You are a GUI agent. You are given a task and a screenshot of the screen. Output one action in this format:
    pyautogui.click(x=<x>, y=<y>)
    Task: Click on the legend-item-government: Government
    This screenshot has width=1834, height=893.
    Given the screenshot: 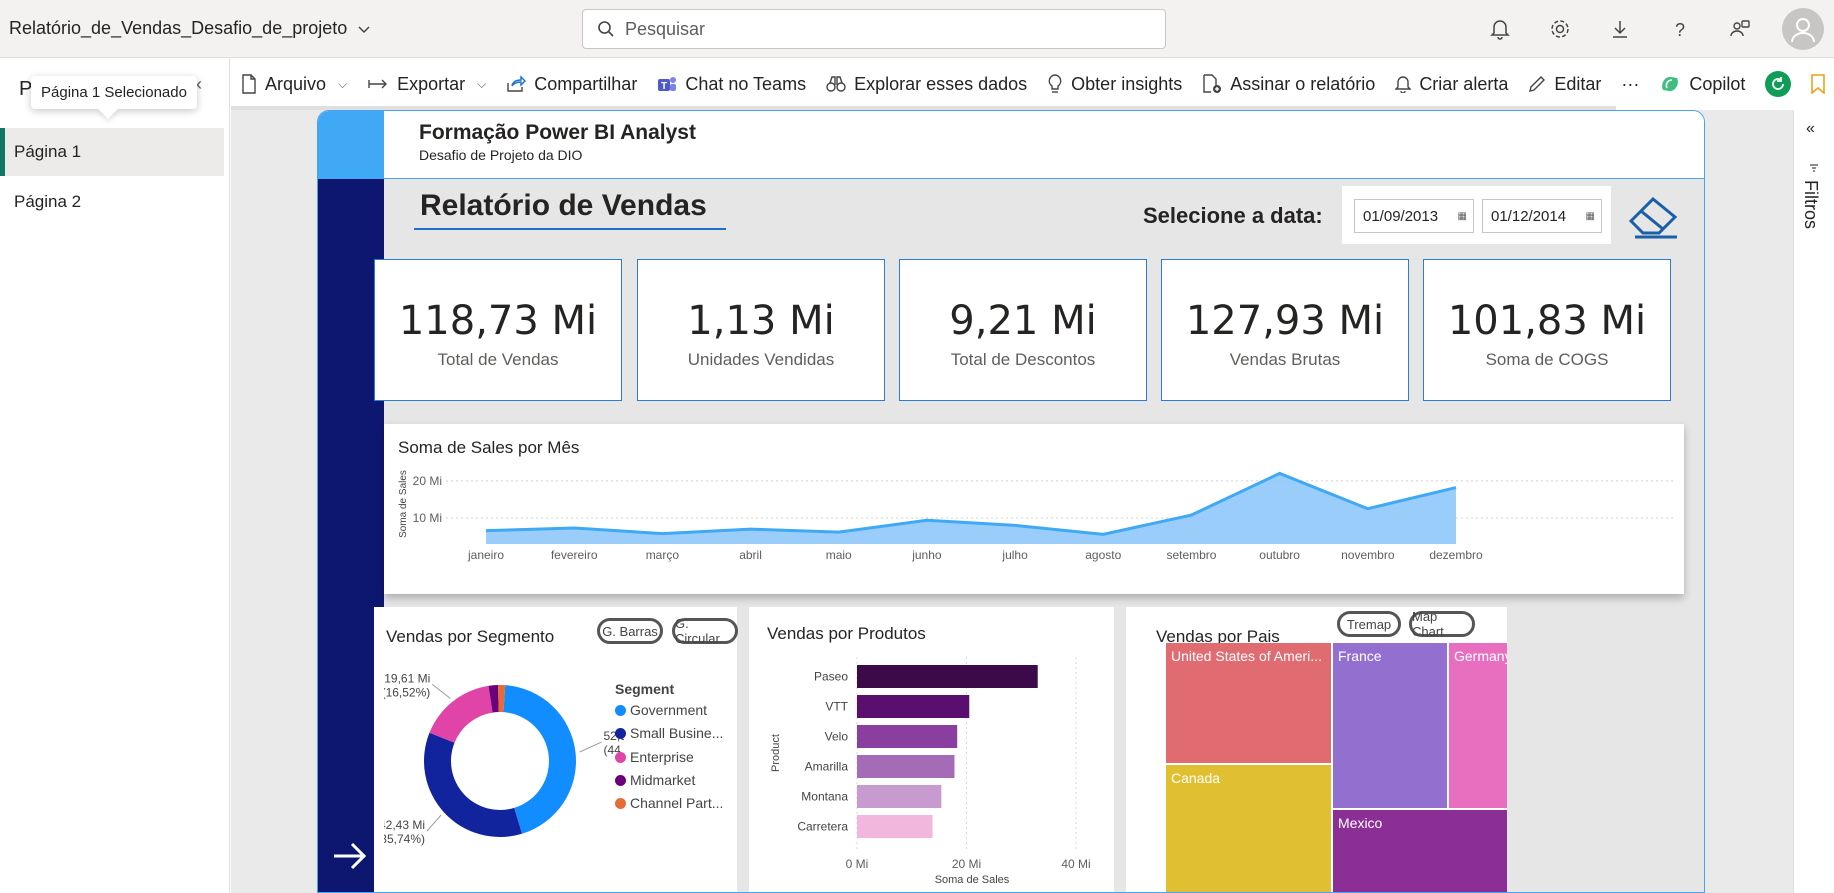 What is the action you would take?
    pyautogui.click(x=661, y=710)
    